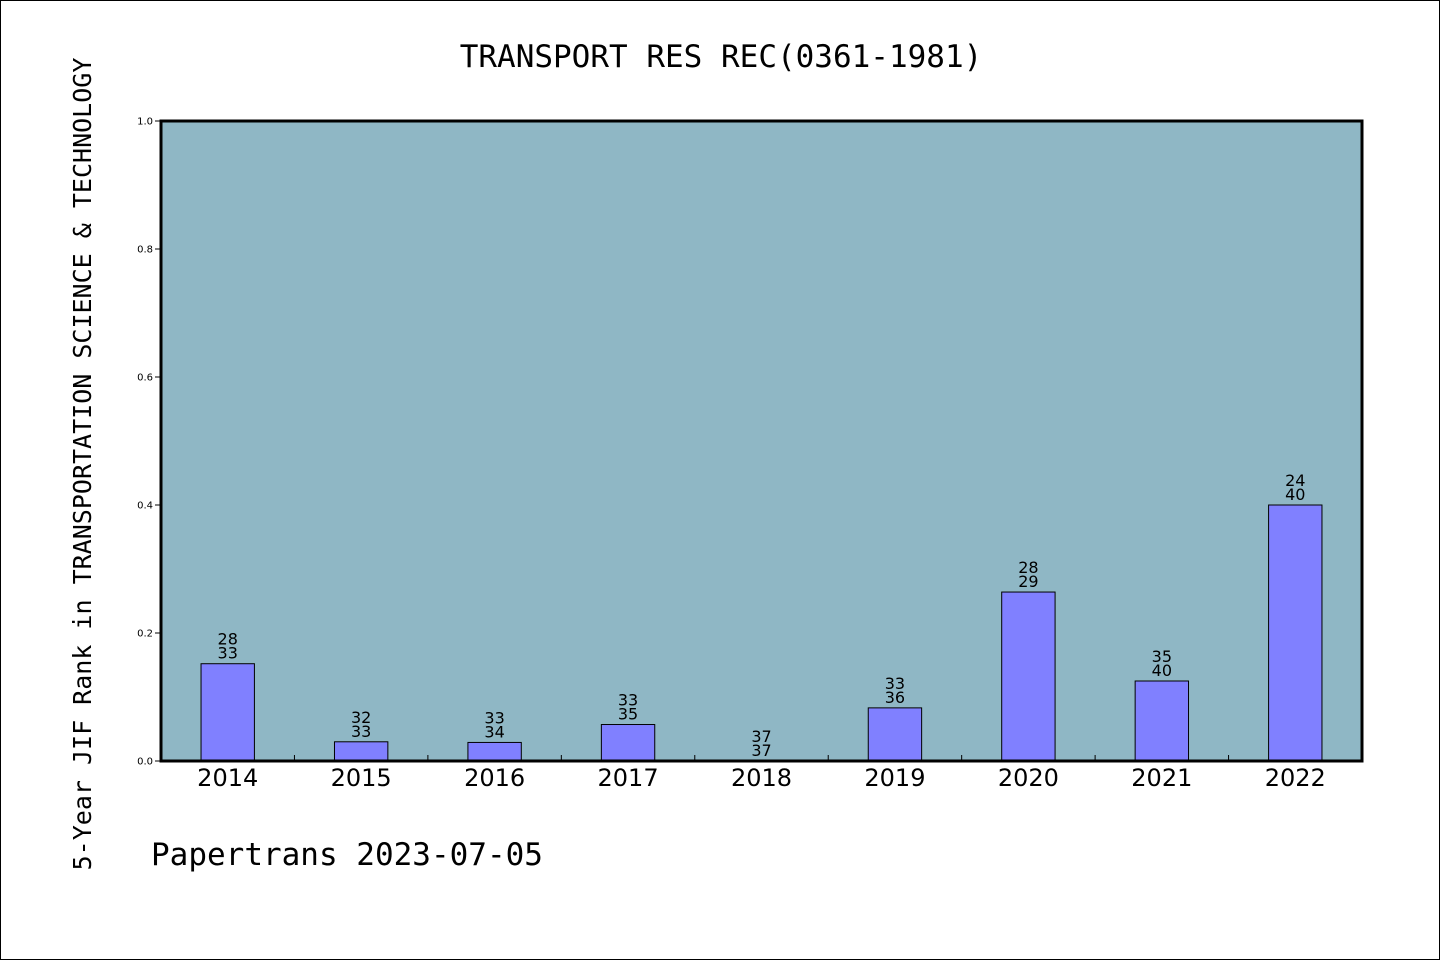 This screenshot has width=1440, height=961. I want to click on bar-total-label: 29, so click(1028, 581).